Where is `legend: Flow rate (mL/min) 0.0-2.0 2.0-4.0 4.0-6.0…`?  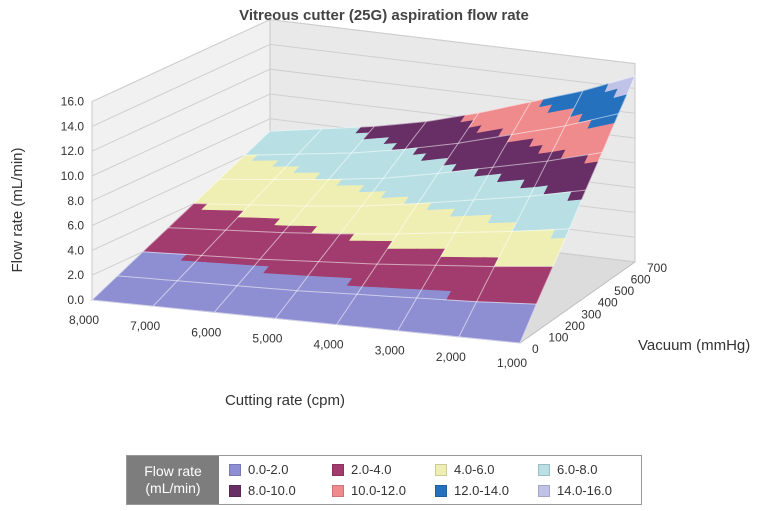 legend: Flow rate (mL/min) 0.0-2.0 2.0-4.0 4.0-6.0… is located at coordinates (384, 480).